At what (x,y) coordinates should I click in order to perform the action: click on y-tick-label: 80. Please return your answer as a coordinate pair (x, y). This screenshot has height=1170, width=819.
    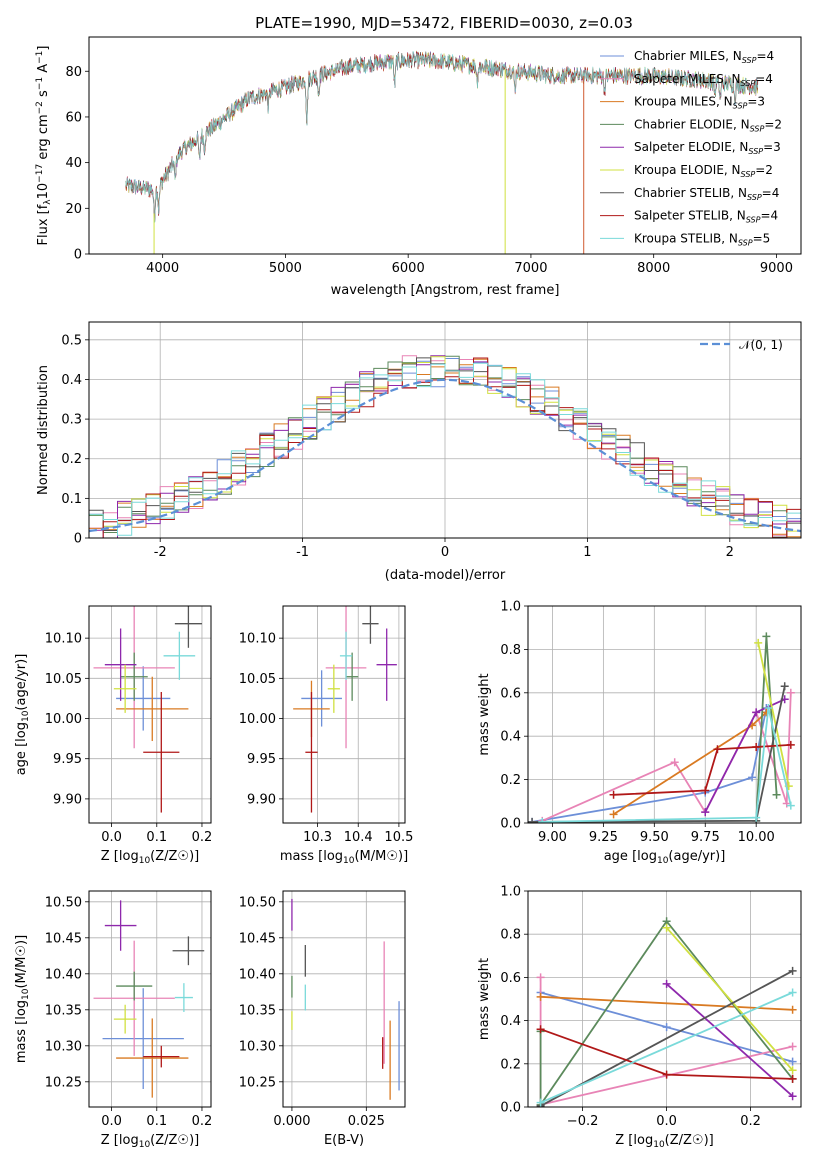
    Looking at the image, I should click on (73, 72).